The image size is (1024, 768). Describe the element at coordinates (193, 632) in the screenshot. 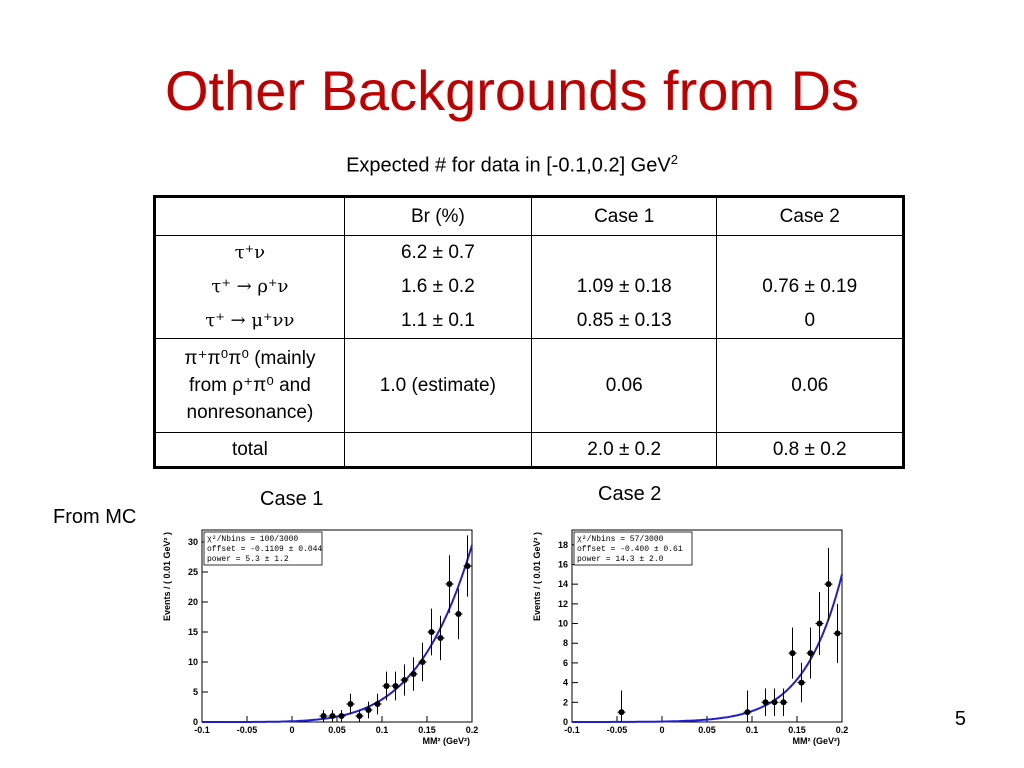

I see `y-tick-label: 15` at that location.